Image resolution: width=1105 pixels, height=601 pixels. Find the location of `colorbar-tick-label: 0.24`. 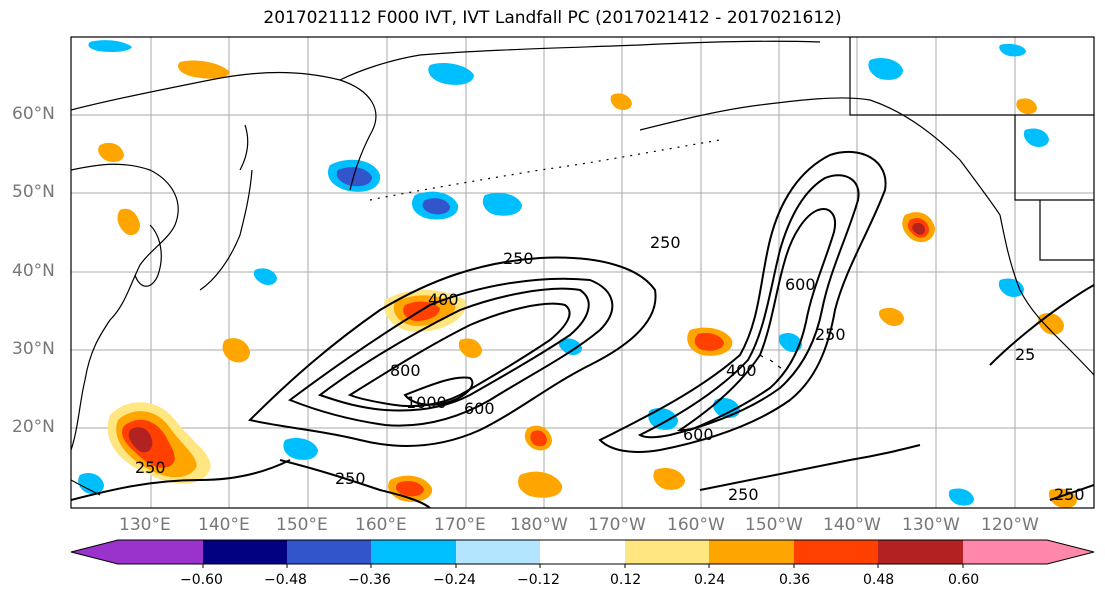

colorbar-tick-label: 0.24 is located at coordinates (710, 580).